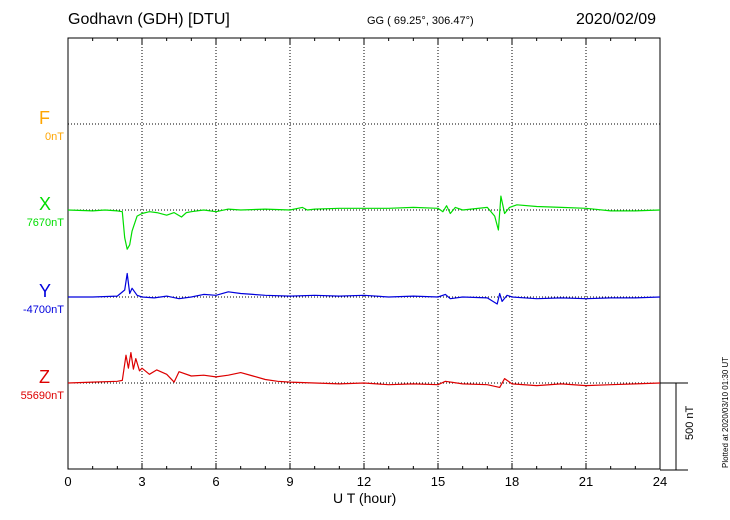  Describe the element at coordinates (364, 288) in the screenshot. I see `trace-Y` at that location.